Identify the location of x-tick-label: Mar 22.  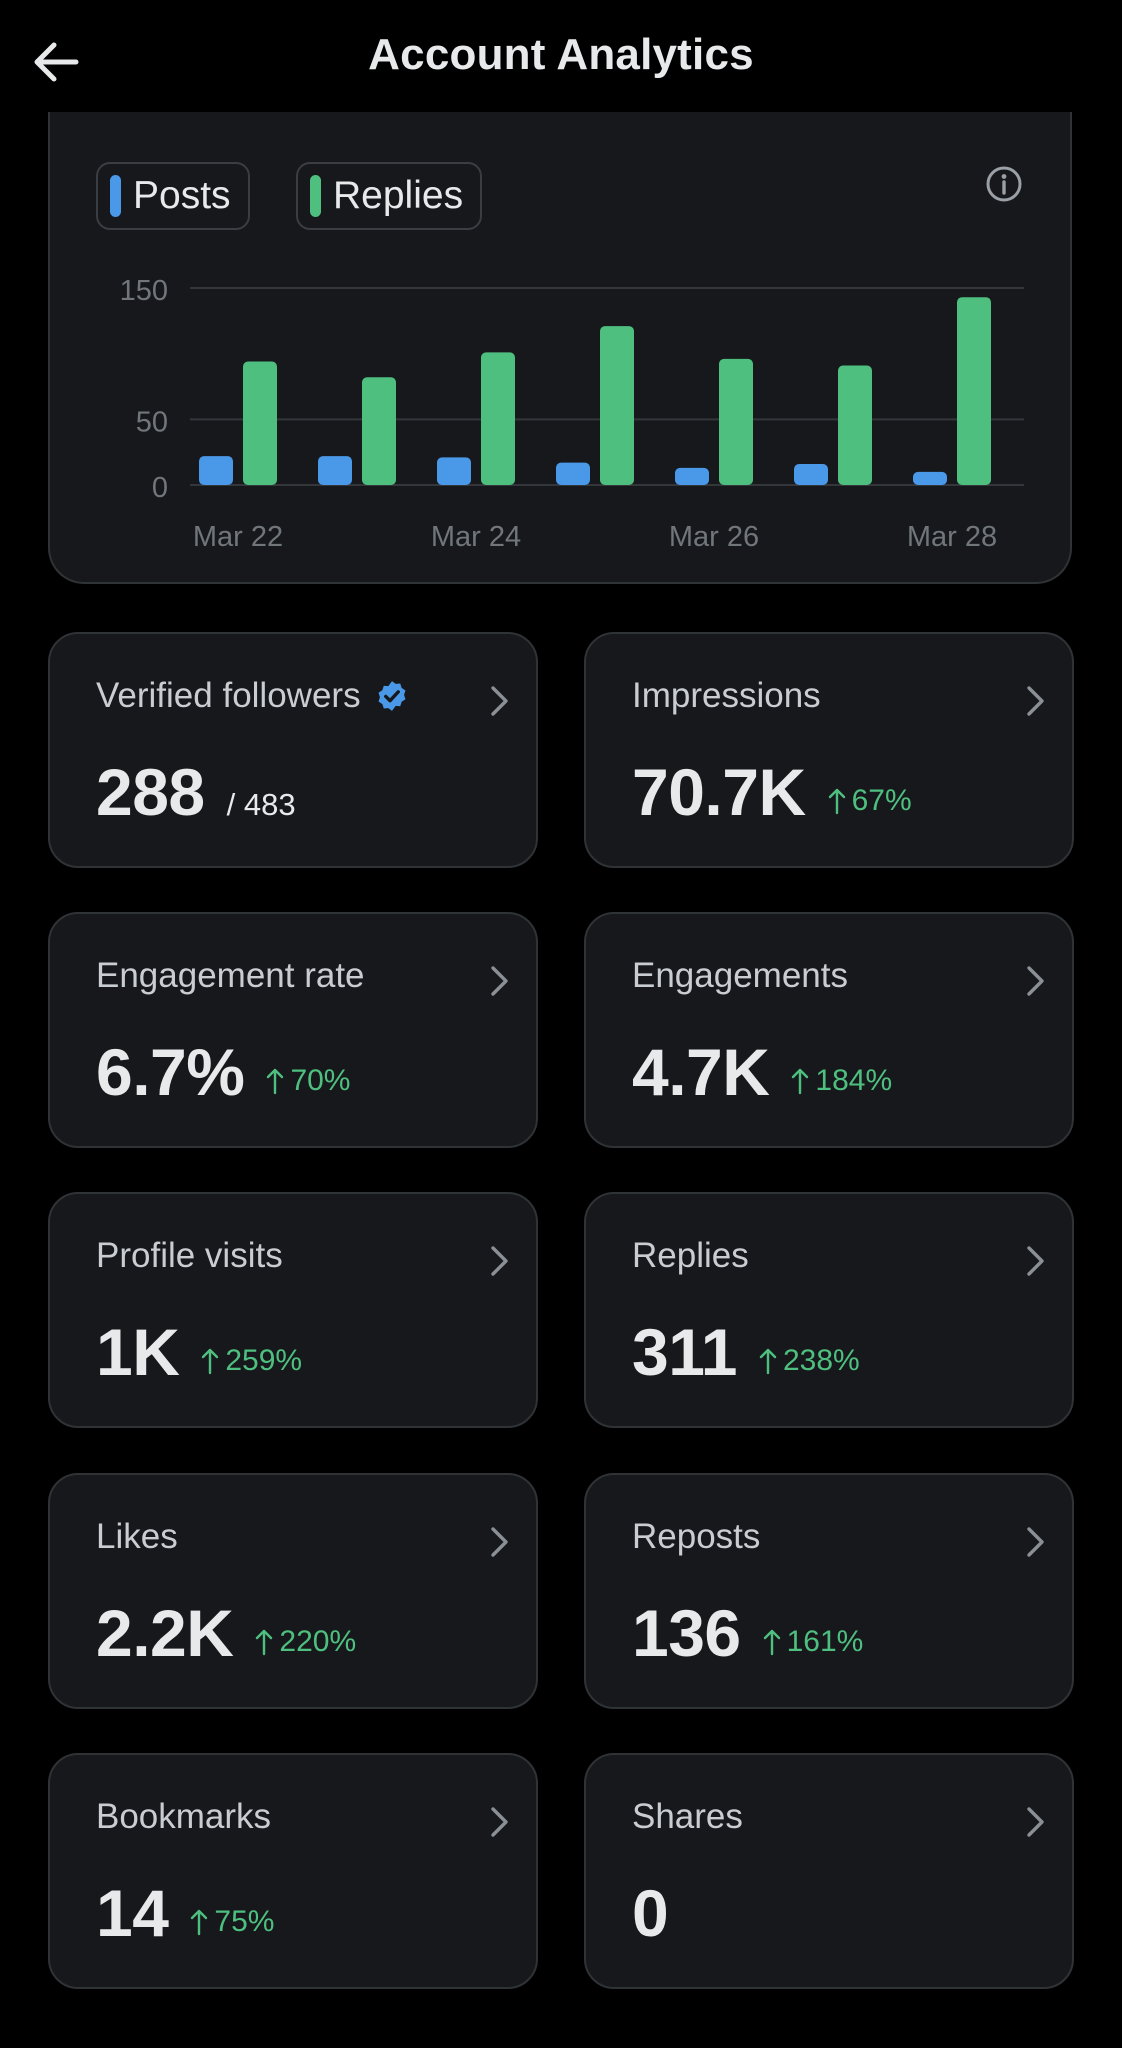
(238, 537).